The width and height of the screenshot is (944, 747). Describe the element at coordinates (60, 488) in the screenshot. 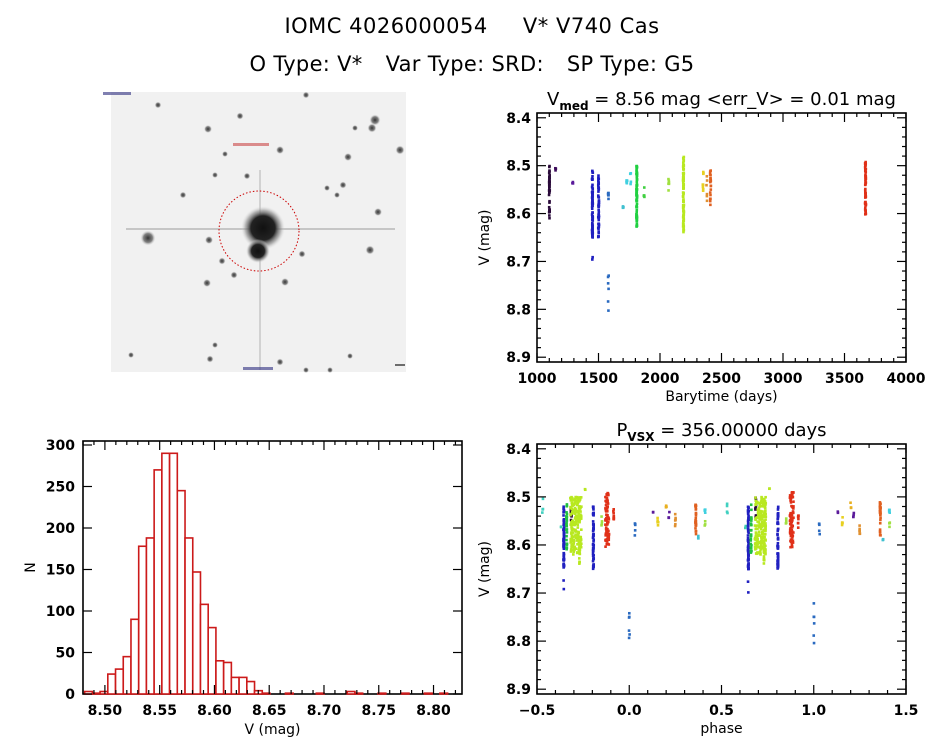

I see `y-tick-label: 250` at that location.